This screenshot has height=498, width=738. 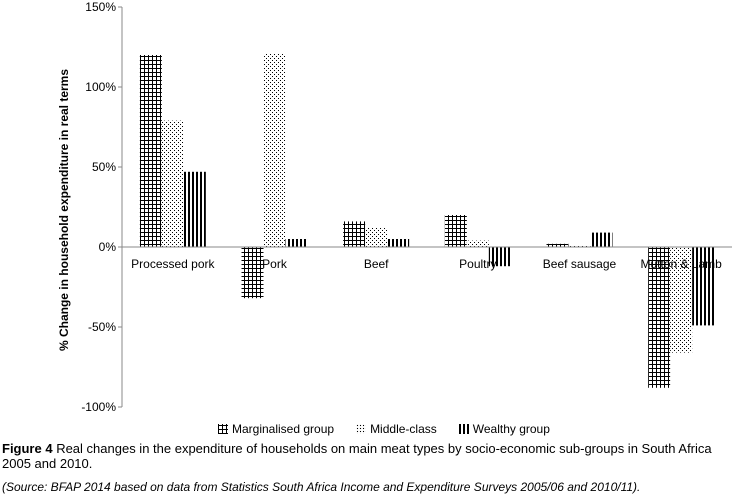 I want to click on legend-label: Middle-class, so click(x=403, y=429).